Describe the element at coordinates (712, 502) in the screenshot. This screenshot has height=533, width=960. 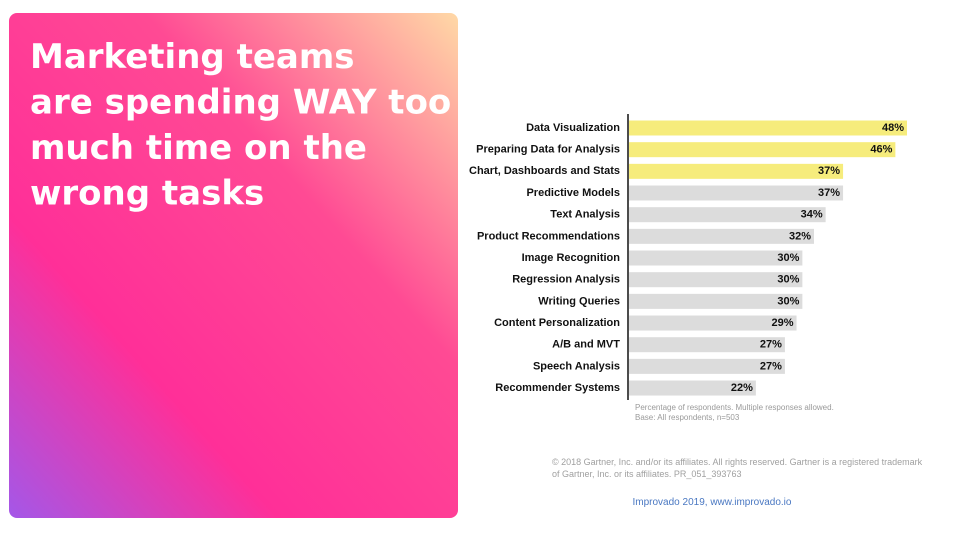
I see `footer: Improvado 2019, www.improvado.io` at that location.